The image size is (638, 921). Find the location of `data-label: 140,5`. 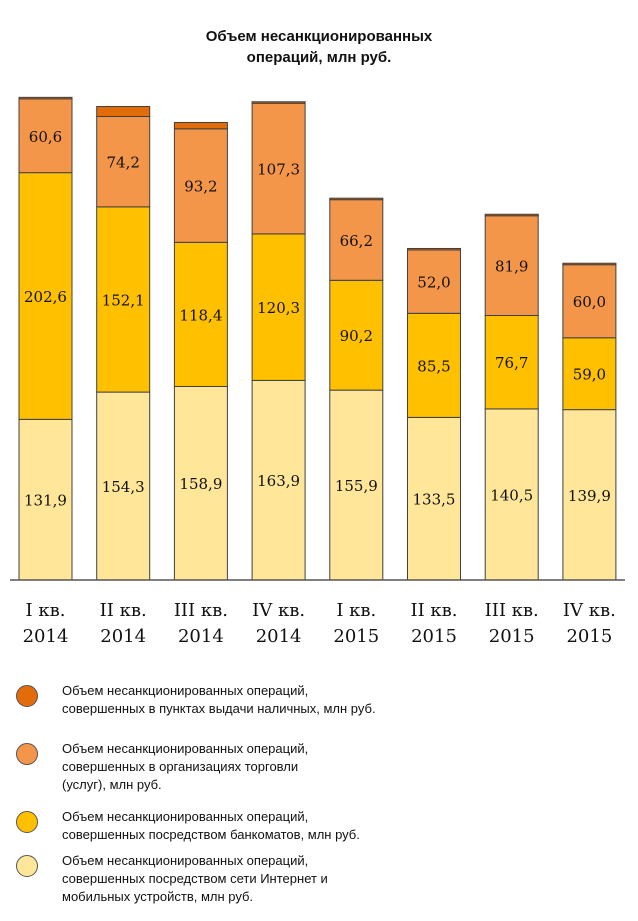

data-label: 140,5 is located at coordinates (511, 495).